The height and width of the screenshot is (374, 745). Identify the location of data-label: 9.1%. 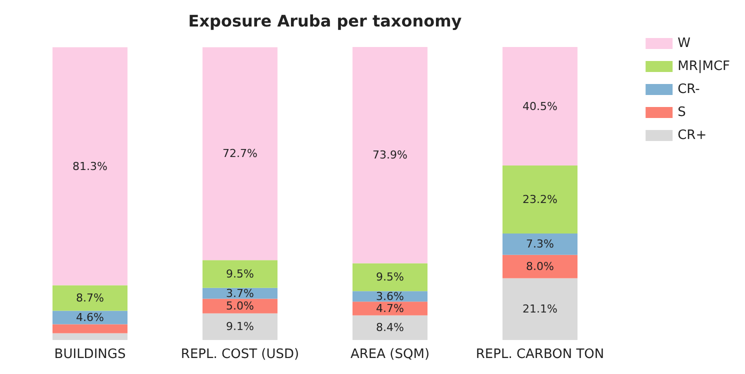
(240, 327).